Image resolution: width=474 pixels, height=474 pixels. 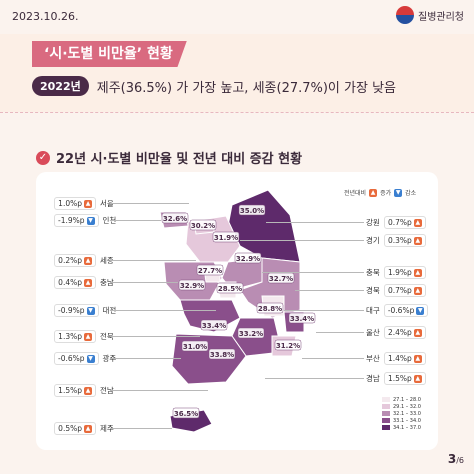 I want to click on change-value-box: -0.9%p ▼, so click(x=76, y=310).